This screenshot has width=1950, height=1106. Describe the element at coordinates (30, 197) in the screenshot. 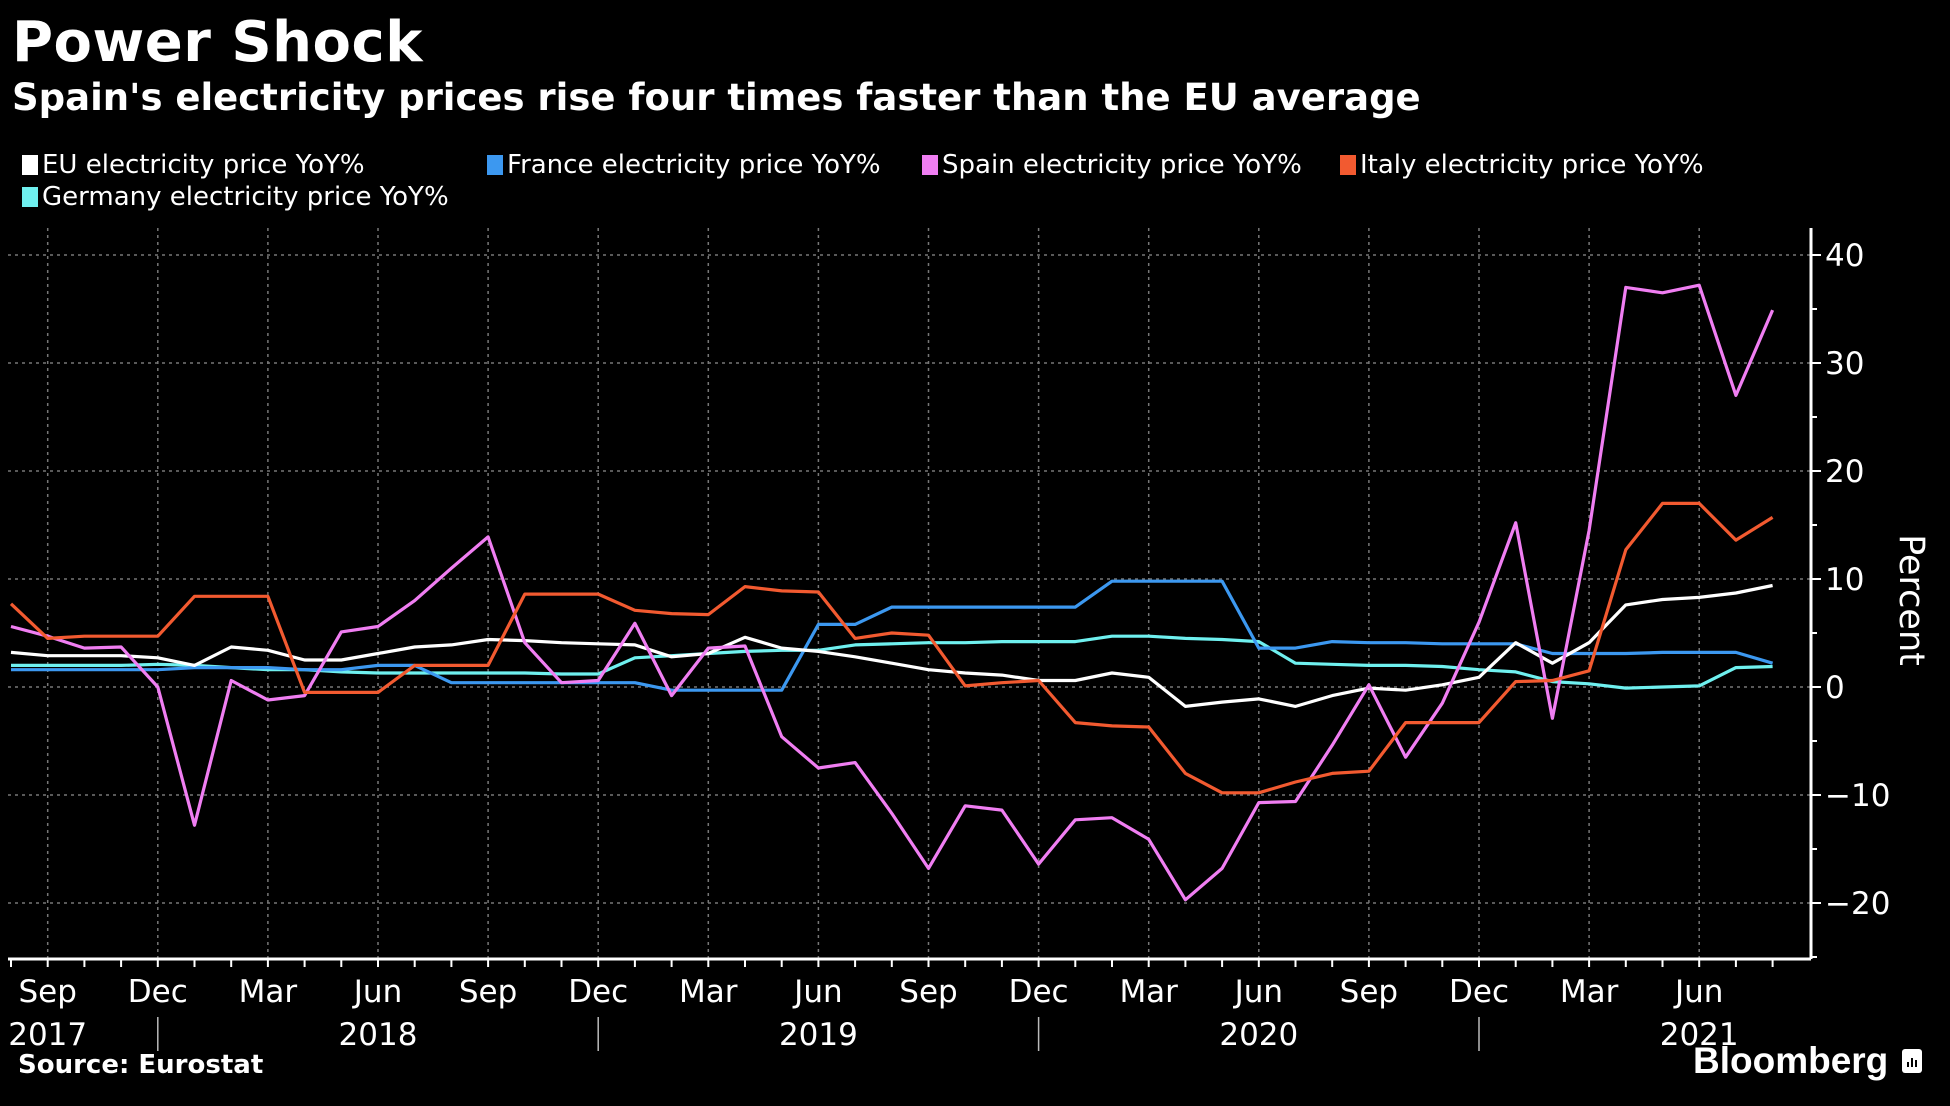

I see `legend-swatch-germany` at that location.